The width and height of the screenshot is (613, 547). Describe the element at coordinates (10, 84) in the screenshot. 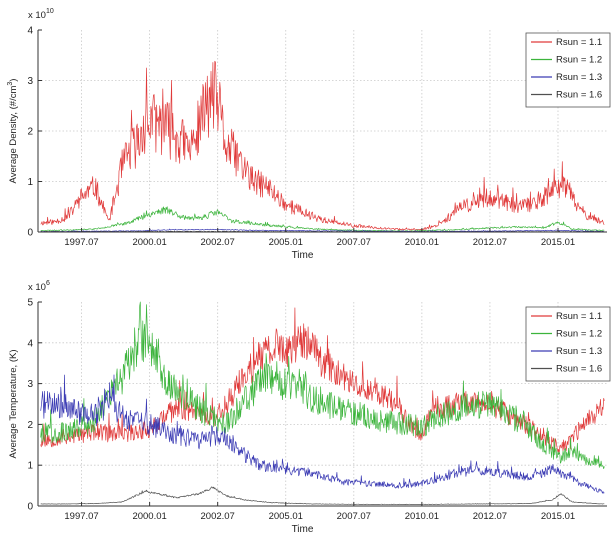

I see `y-axis-label-sup: 3` at that location.